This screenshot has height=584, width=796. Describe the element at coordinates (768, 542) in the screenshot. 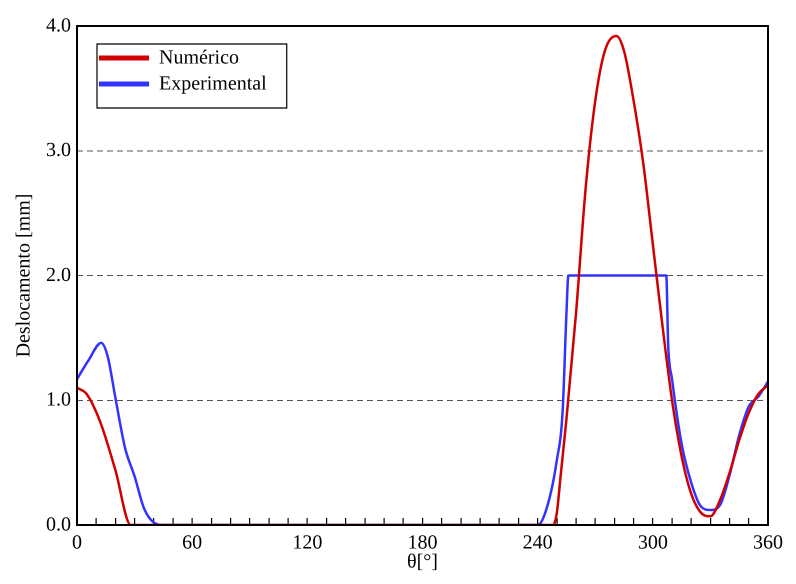

I see `x-tick-label: 360` at that location.